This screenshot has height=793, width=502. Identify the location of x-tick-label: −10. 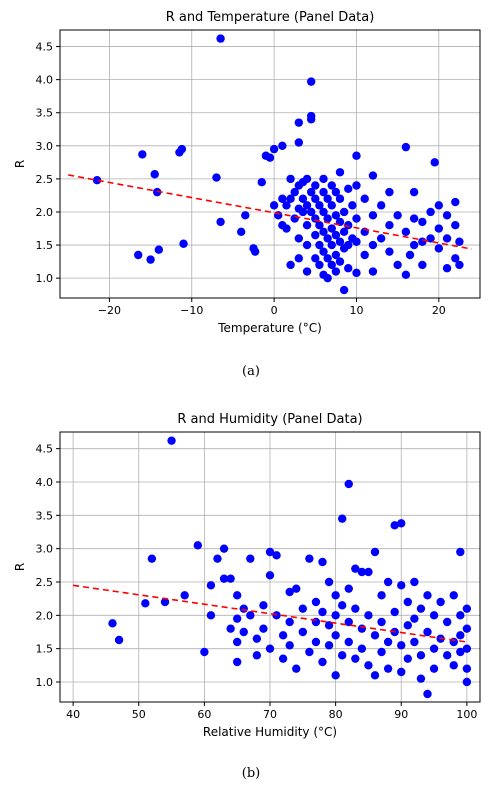
(191, 310).